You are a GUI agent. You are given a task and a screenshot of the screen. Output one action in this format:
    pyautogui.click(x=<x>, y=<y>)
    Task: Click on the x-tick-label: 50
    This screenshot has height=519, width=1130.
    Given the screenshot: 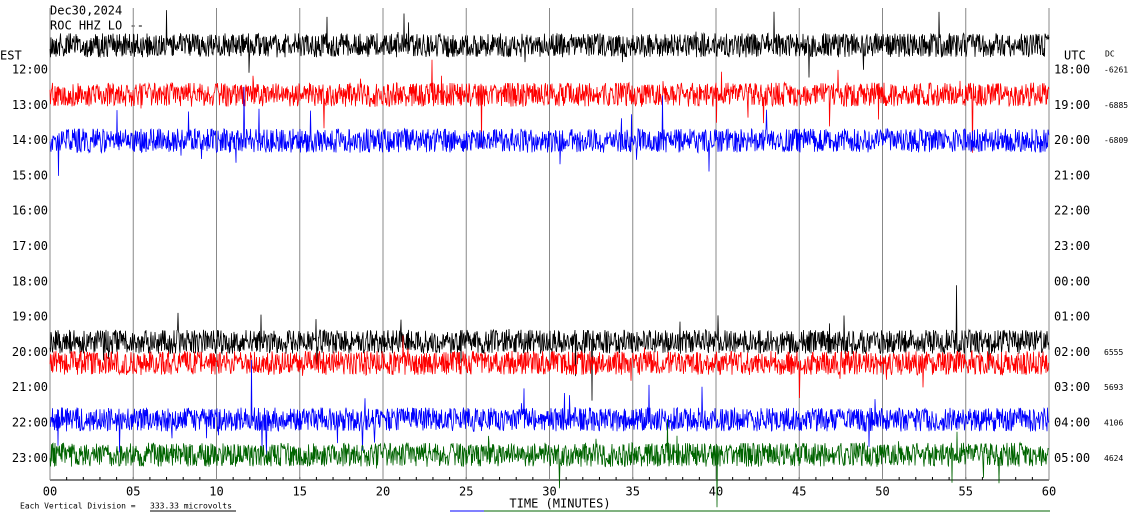 What is the action you would take?
    pyautogui.click(x=882, y=492)
    